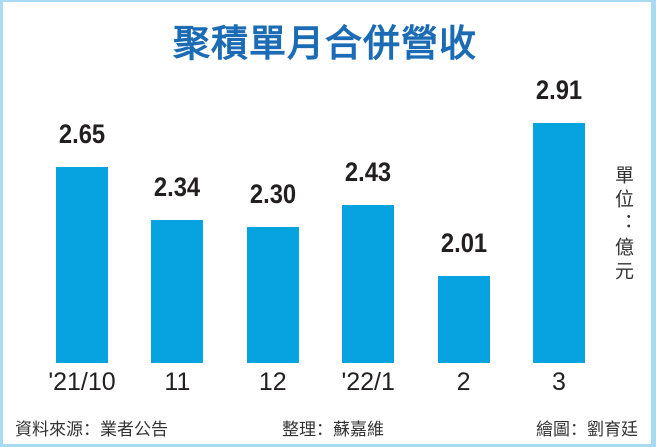 The image size is (656, 447). Describe the element at coordinates (559, 382) in the screenshot. I see `x-tick-label: 3` at that location.